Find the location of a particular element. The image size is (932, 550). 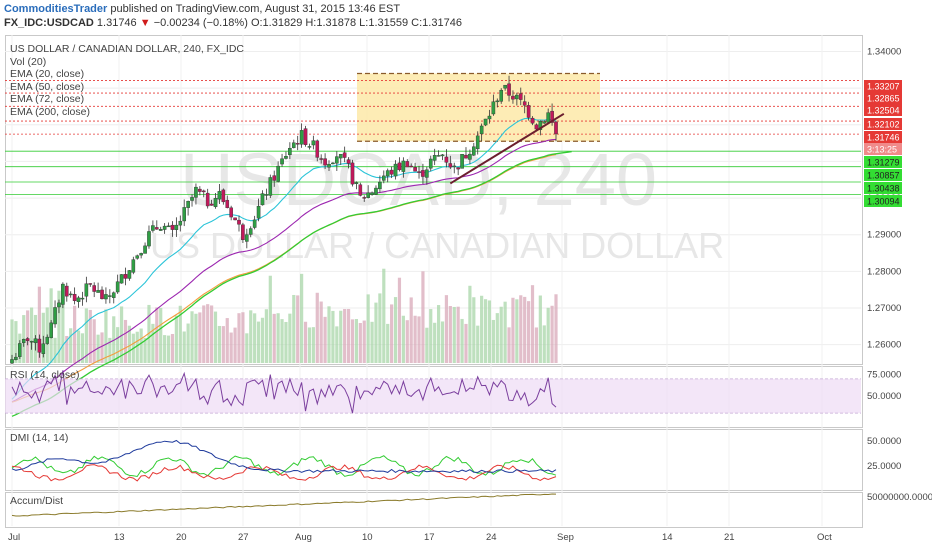

price-tag-text: 1.32865 is located at coordinates (883, 99).